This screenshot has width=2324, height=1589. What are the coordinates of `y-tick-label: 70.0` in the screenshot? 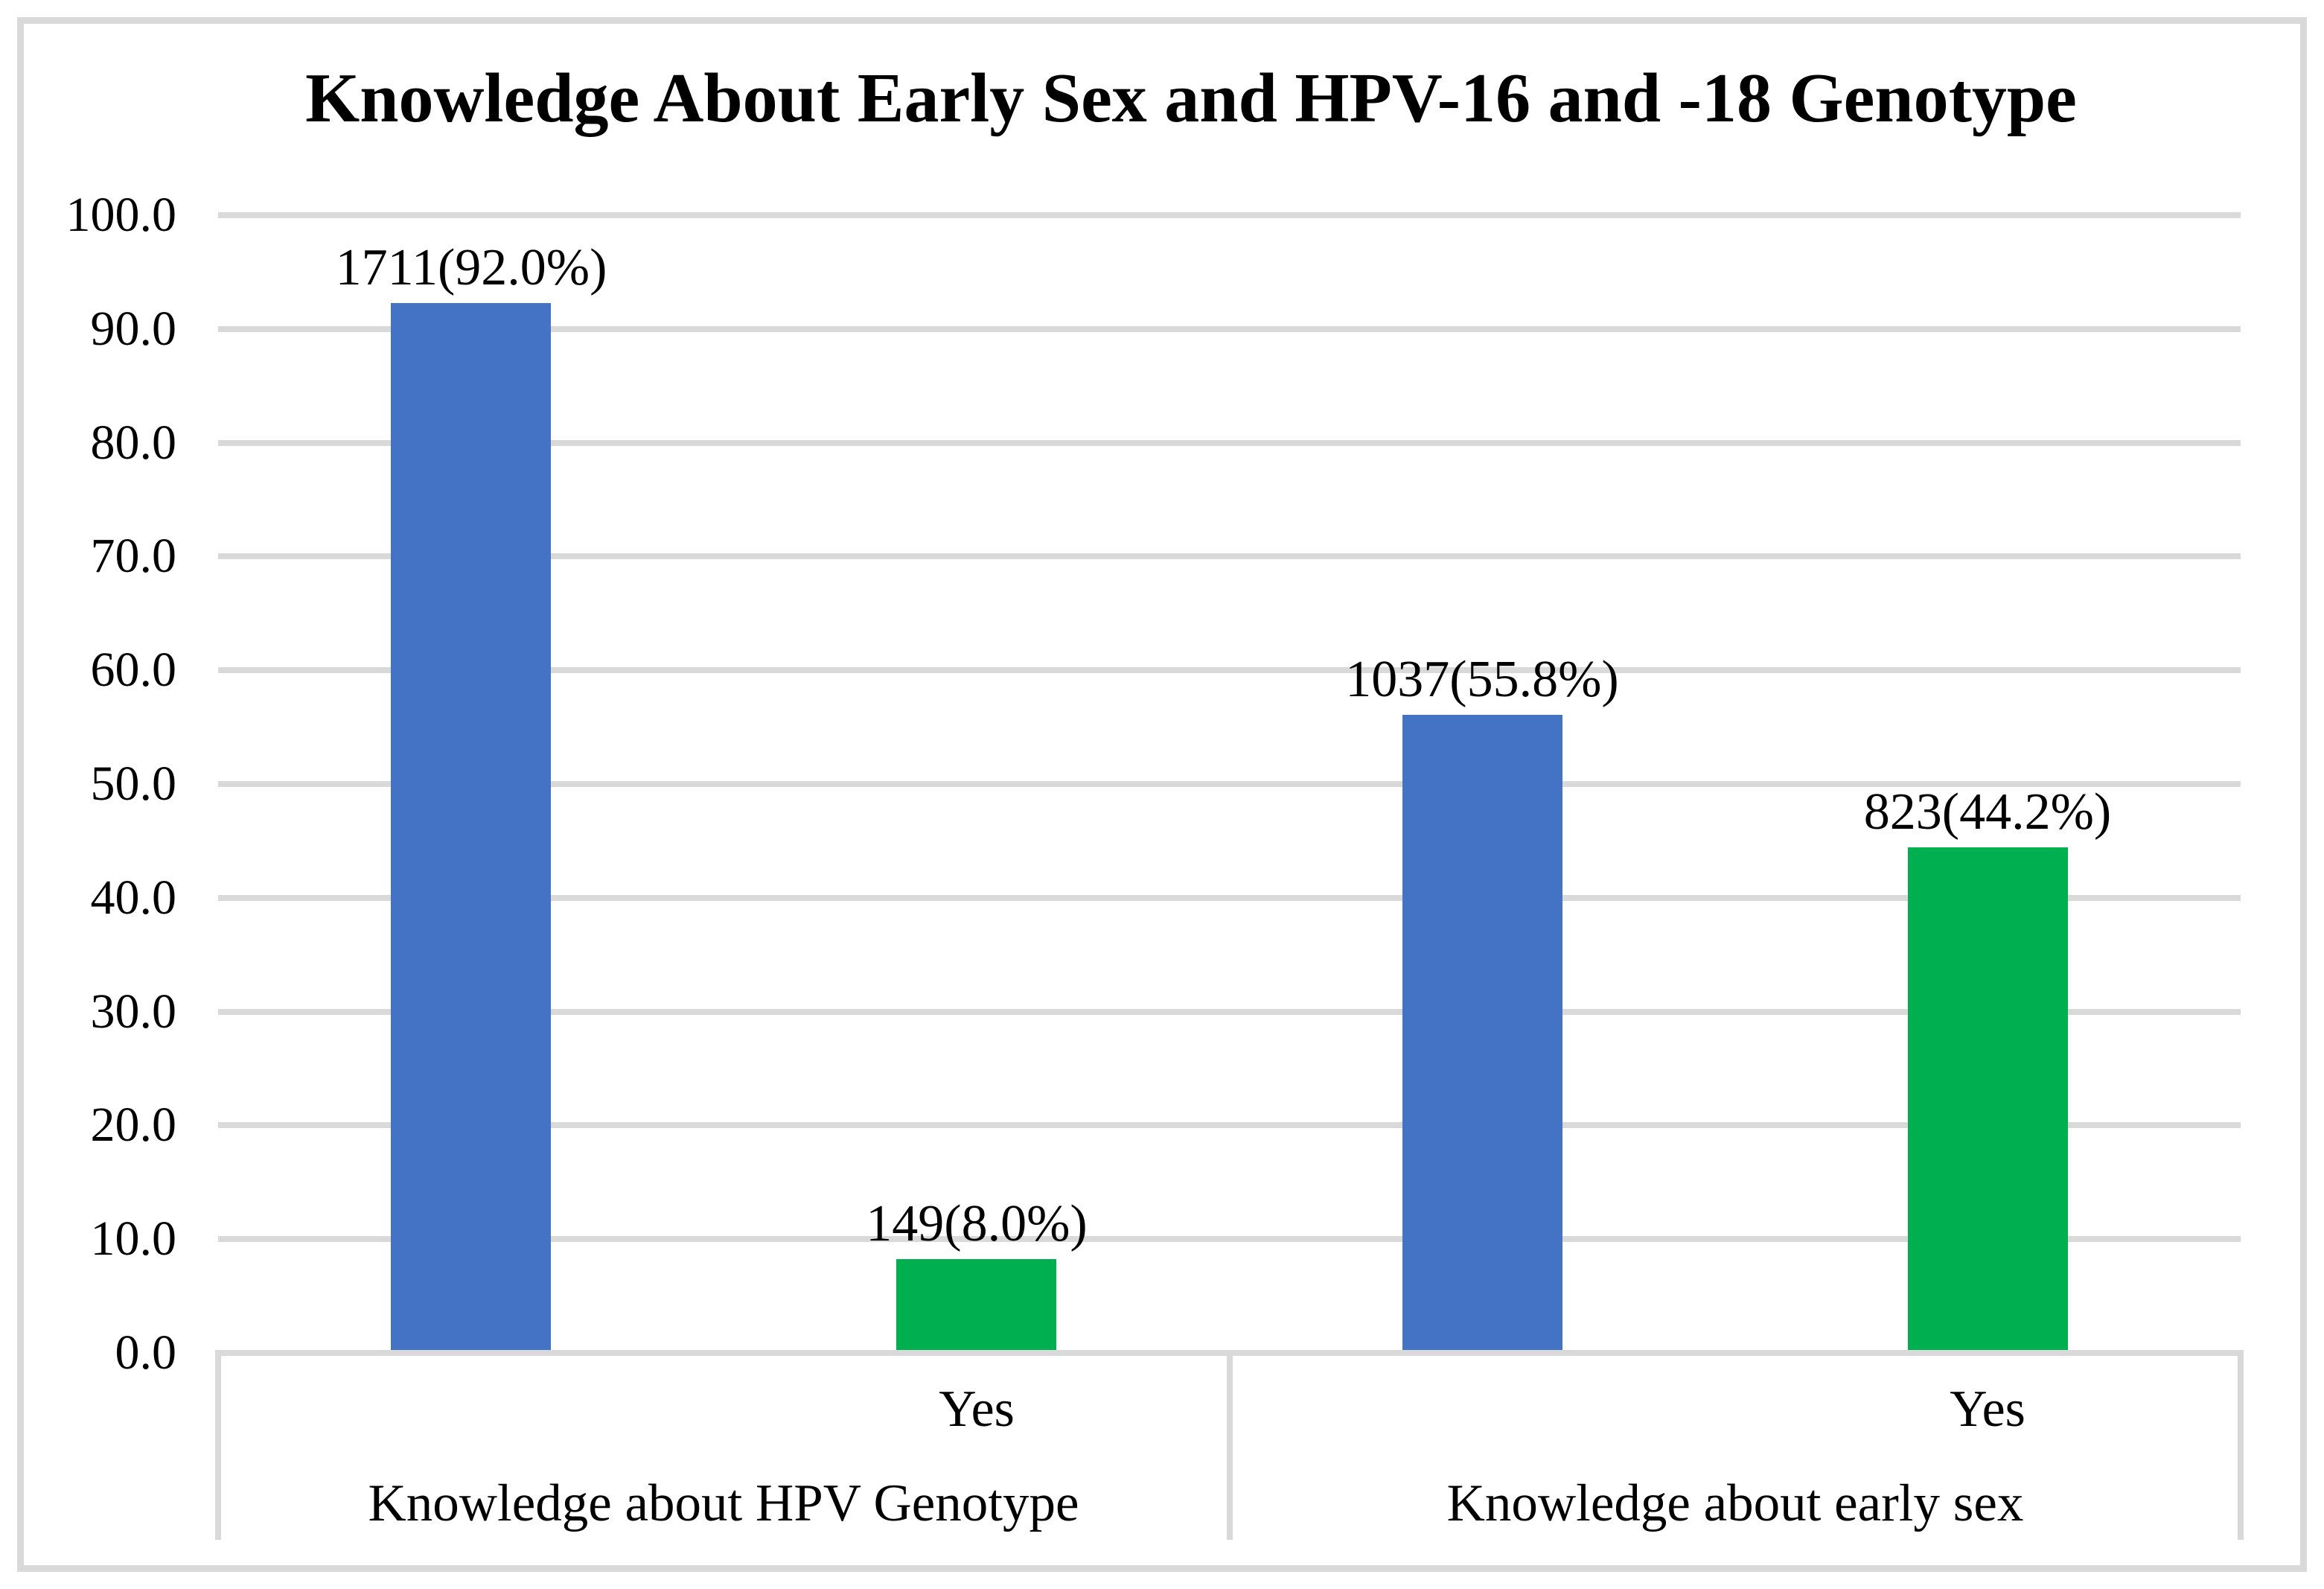 It's located at (134, 557).